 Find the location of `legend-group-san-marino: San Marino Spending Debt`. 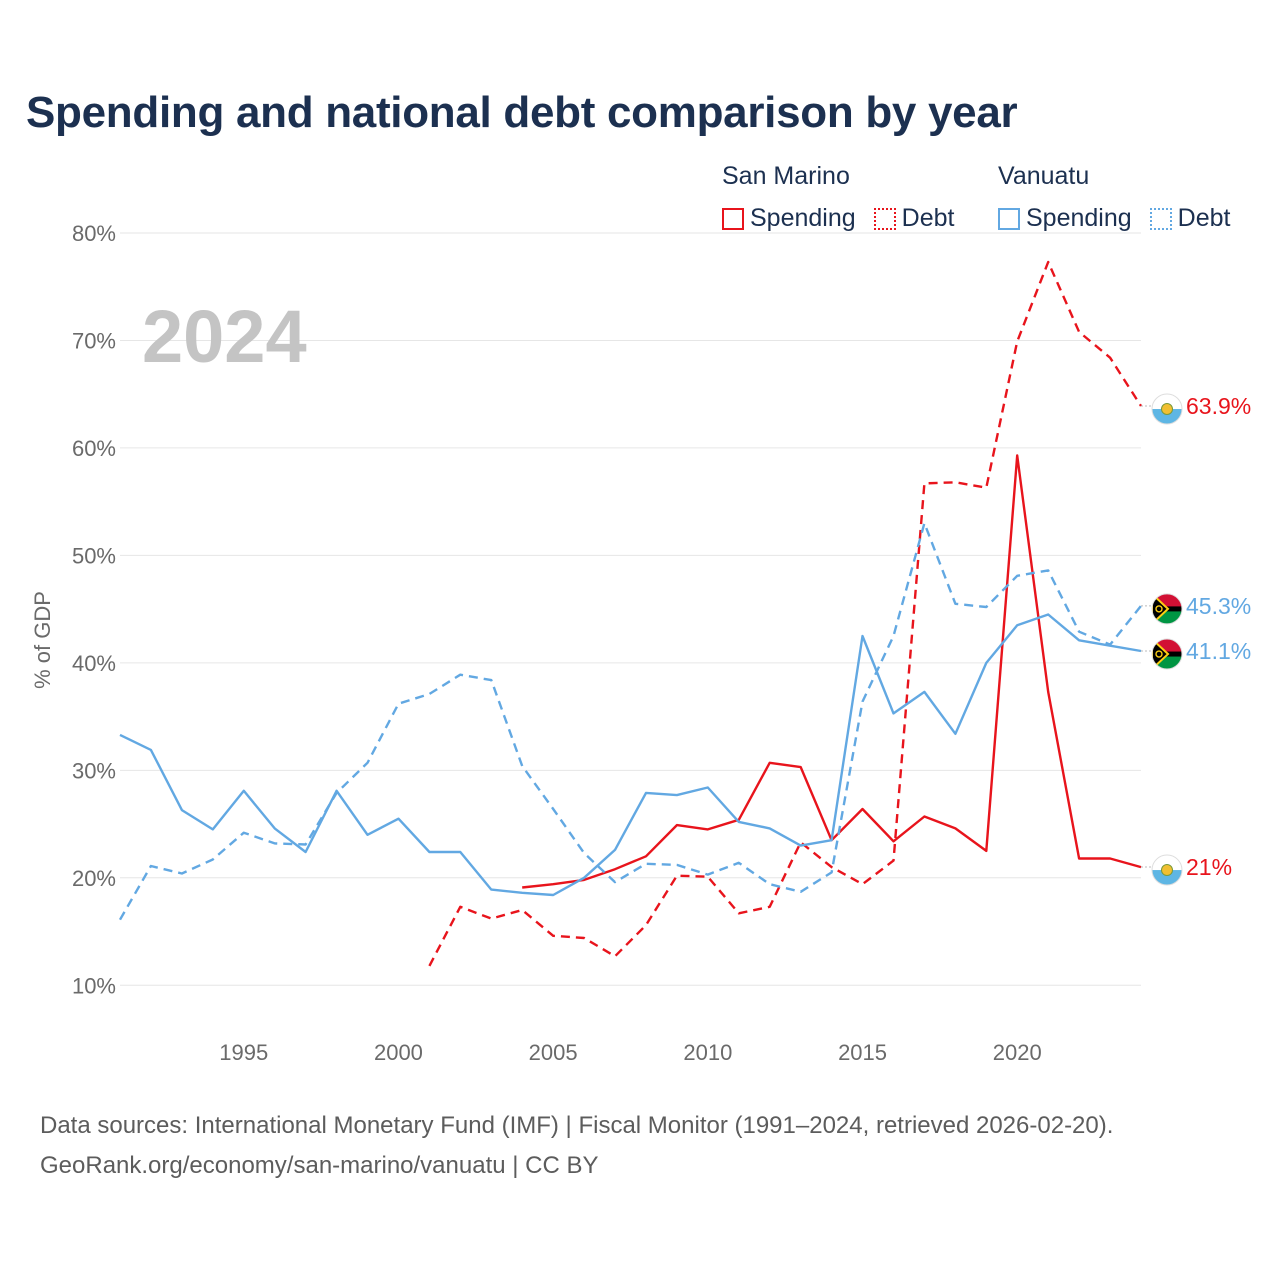

legend-group-san-marino: San Marino Spending Debt is located at coordinates (847, 197).